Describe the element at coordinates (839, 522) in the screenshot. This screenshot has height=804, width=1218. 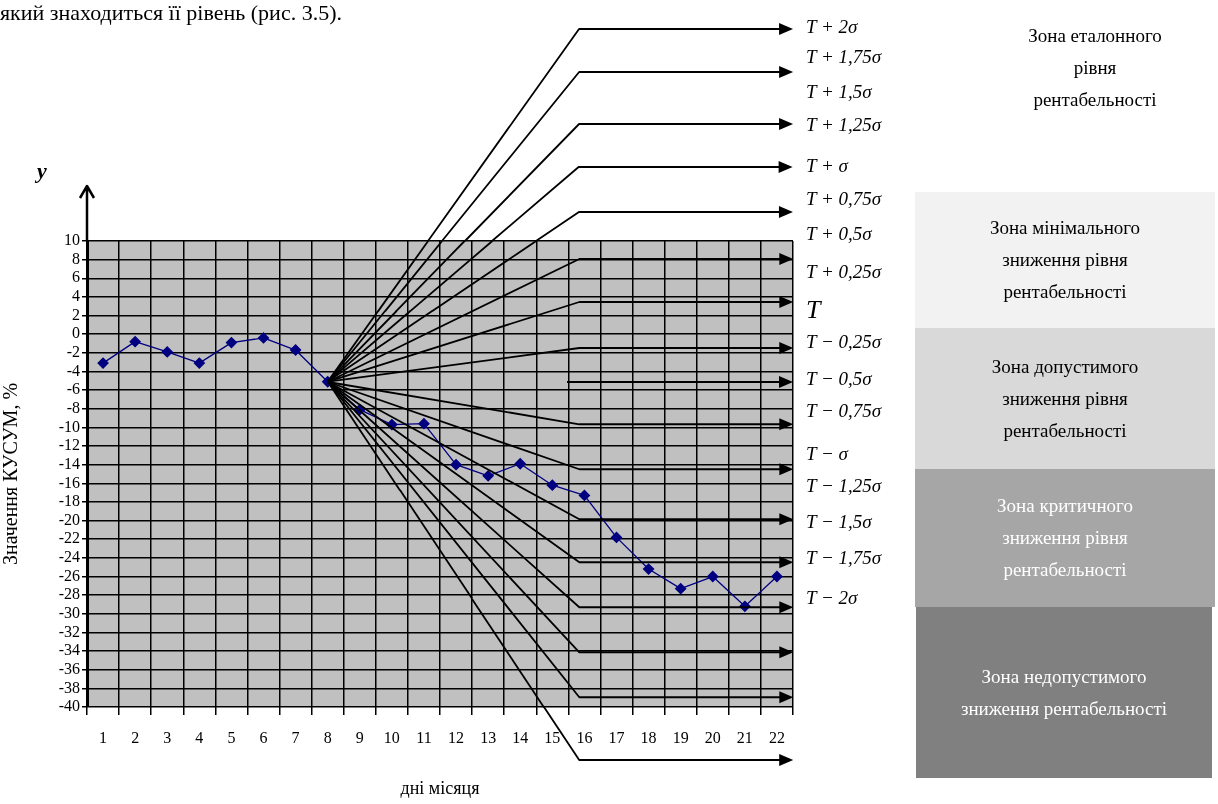
I see `text: T − 1,5σ` at that location.